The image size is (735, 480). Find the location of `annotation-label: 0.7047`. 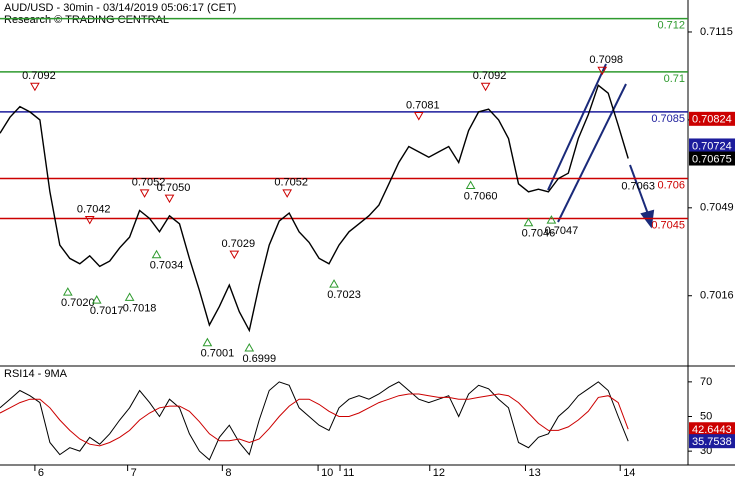

annotation-label: 0.7047 is located at coordinates (562, 231).